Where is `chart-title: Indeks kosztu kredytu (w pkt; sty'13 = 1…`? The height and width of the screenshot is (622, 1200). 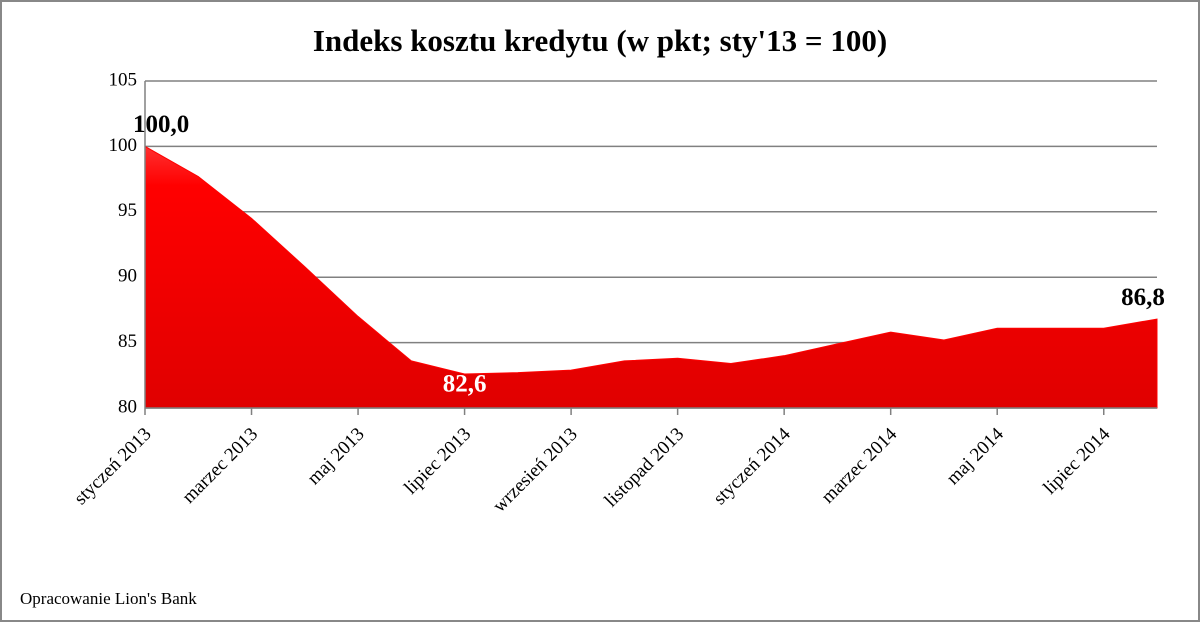 chart-title: Indeks kosztu kredytu (w pkt; sty'13 = 1… is located at coordinates (600, 40).